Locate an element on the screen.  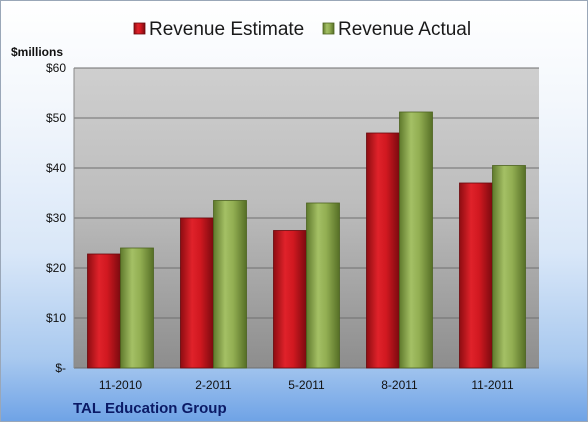
x-tick-label: 8-2011 is located at coordinates (399, 385).